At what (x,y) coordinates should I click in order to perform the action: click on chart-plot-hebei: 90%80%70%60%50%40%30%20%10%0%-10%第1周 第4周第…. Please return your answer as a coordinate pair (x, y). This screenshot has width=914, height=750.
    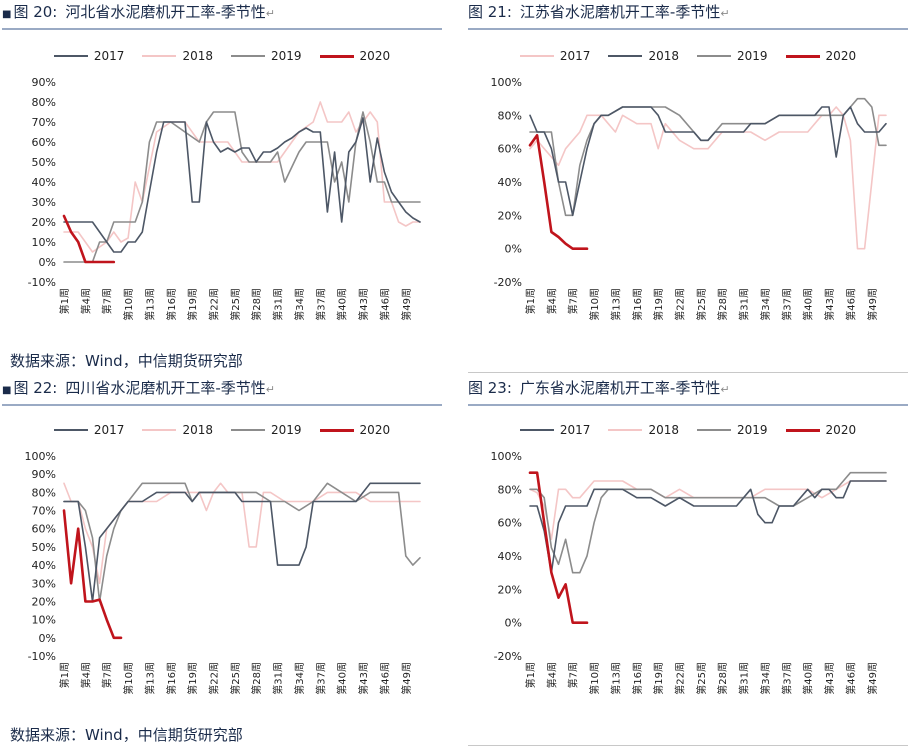
    Looking at the image, I should click on (224, 198).